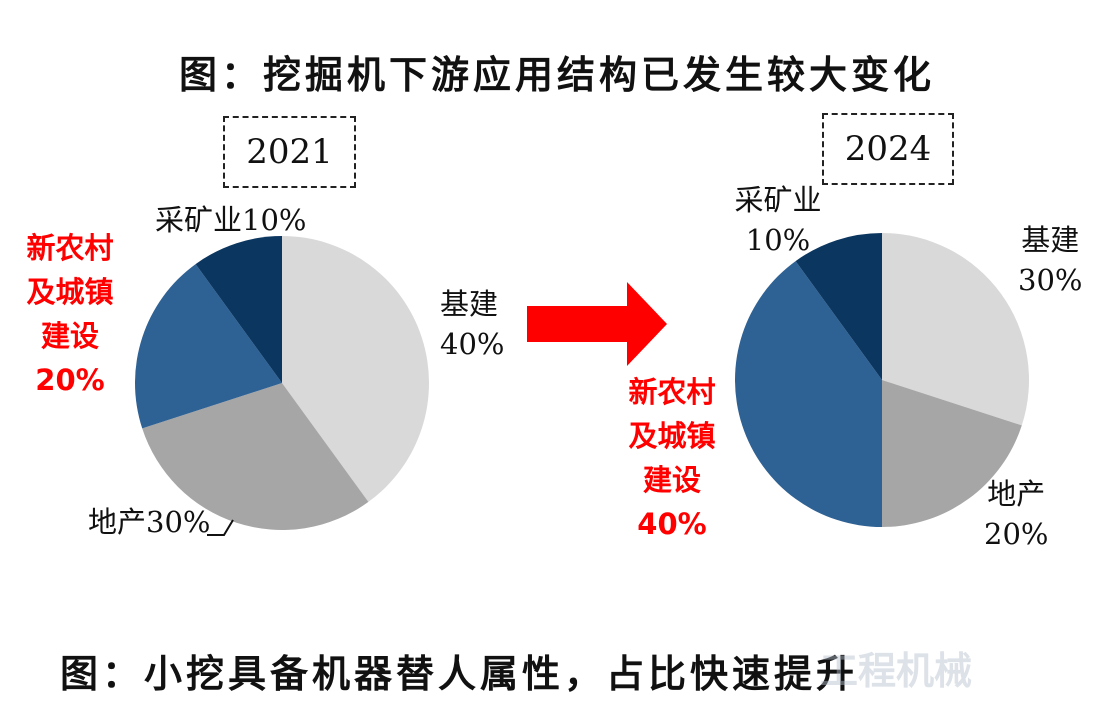 Image resolution: width=1114 pixels, height=720 pixels. What do you see at coordinates (556, 75) in the screenshot?
I see `chart-title: 图：挖掘机下游应用结构已发生较大变化` at bounding box center [556, 75].